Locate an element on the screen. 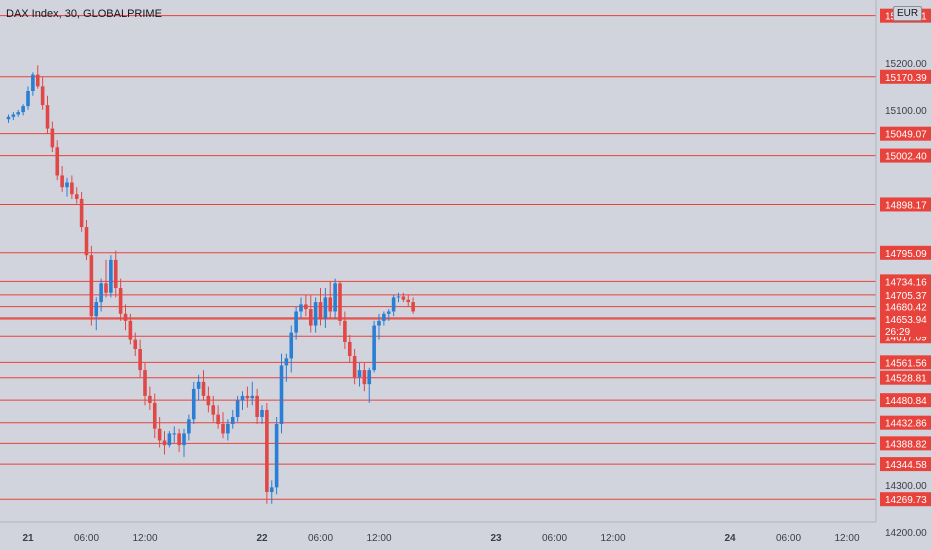 The image size is (932, 550). level-label: 14680.42 is located at coordinates (906, 308).